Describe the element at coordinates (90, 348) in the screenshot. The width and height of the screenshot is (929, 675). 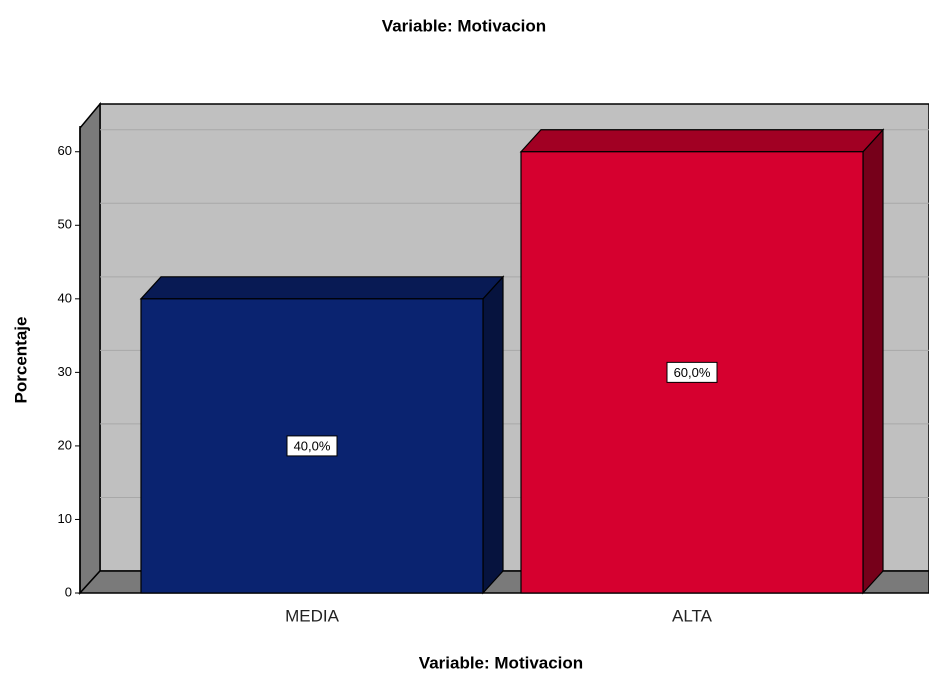
I see `side-wall` at that location.